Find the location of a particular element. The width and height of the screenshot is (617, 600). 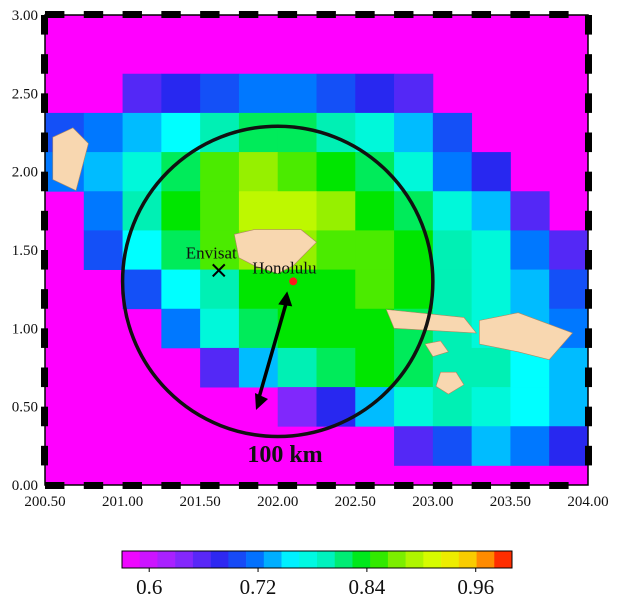

x-tick-label: 201.00 is located at coordinates (122, 502).